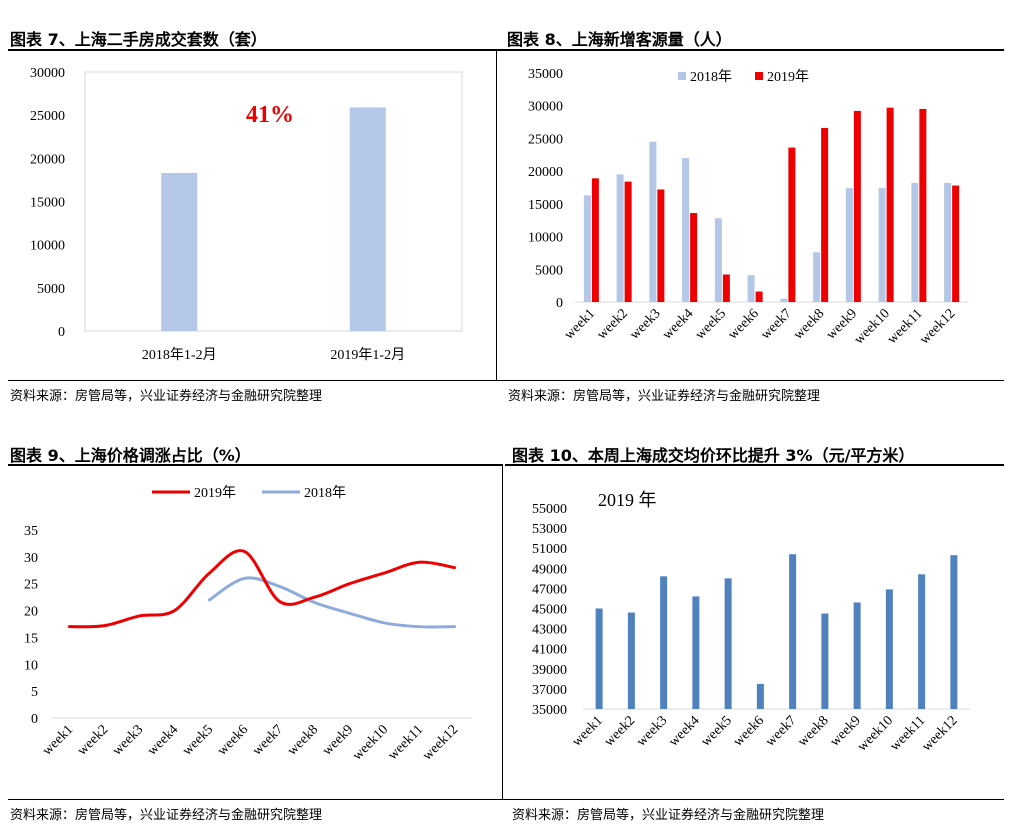 Image resolution: width=1012 pixels, height=838 pixels. What do you see at coordinates (711, 324) in the screenshot?
I see `chart8-xtick-label: week5` at bounding box center [711, 324].